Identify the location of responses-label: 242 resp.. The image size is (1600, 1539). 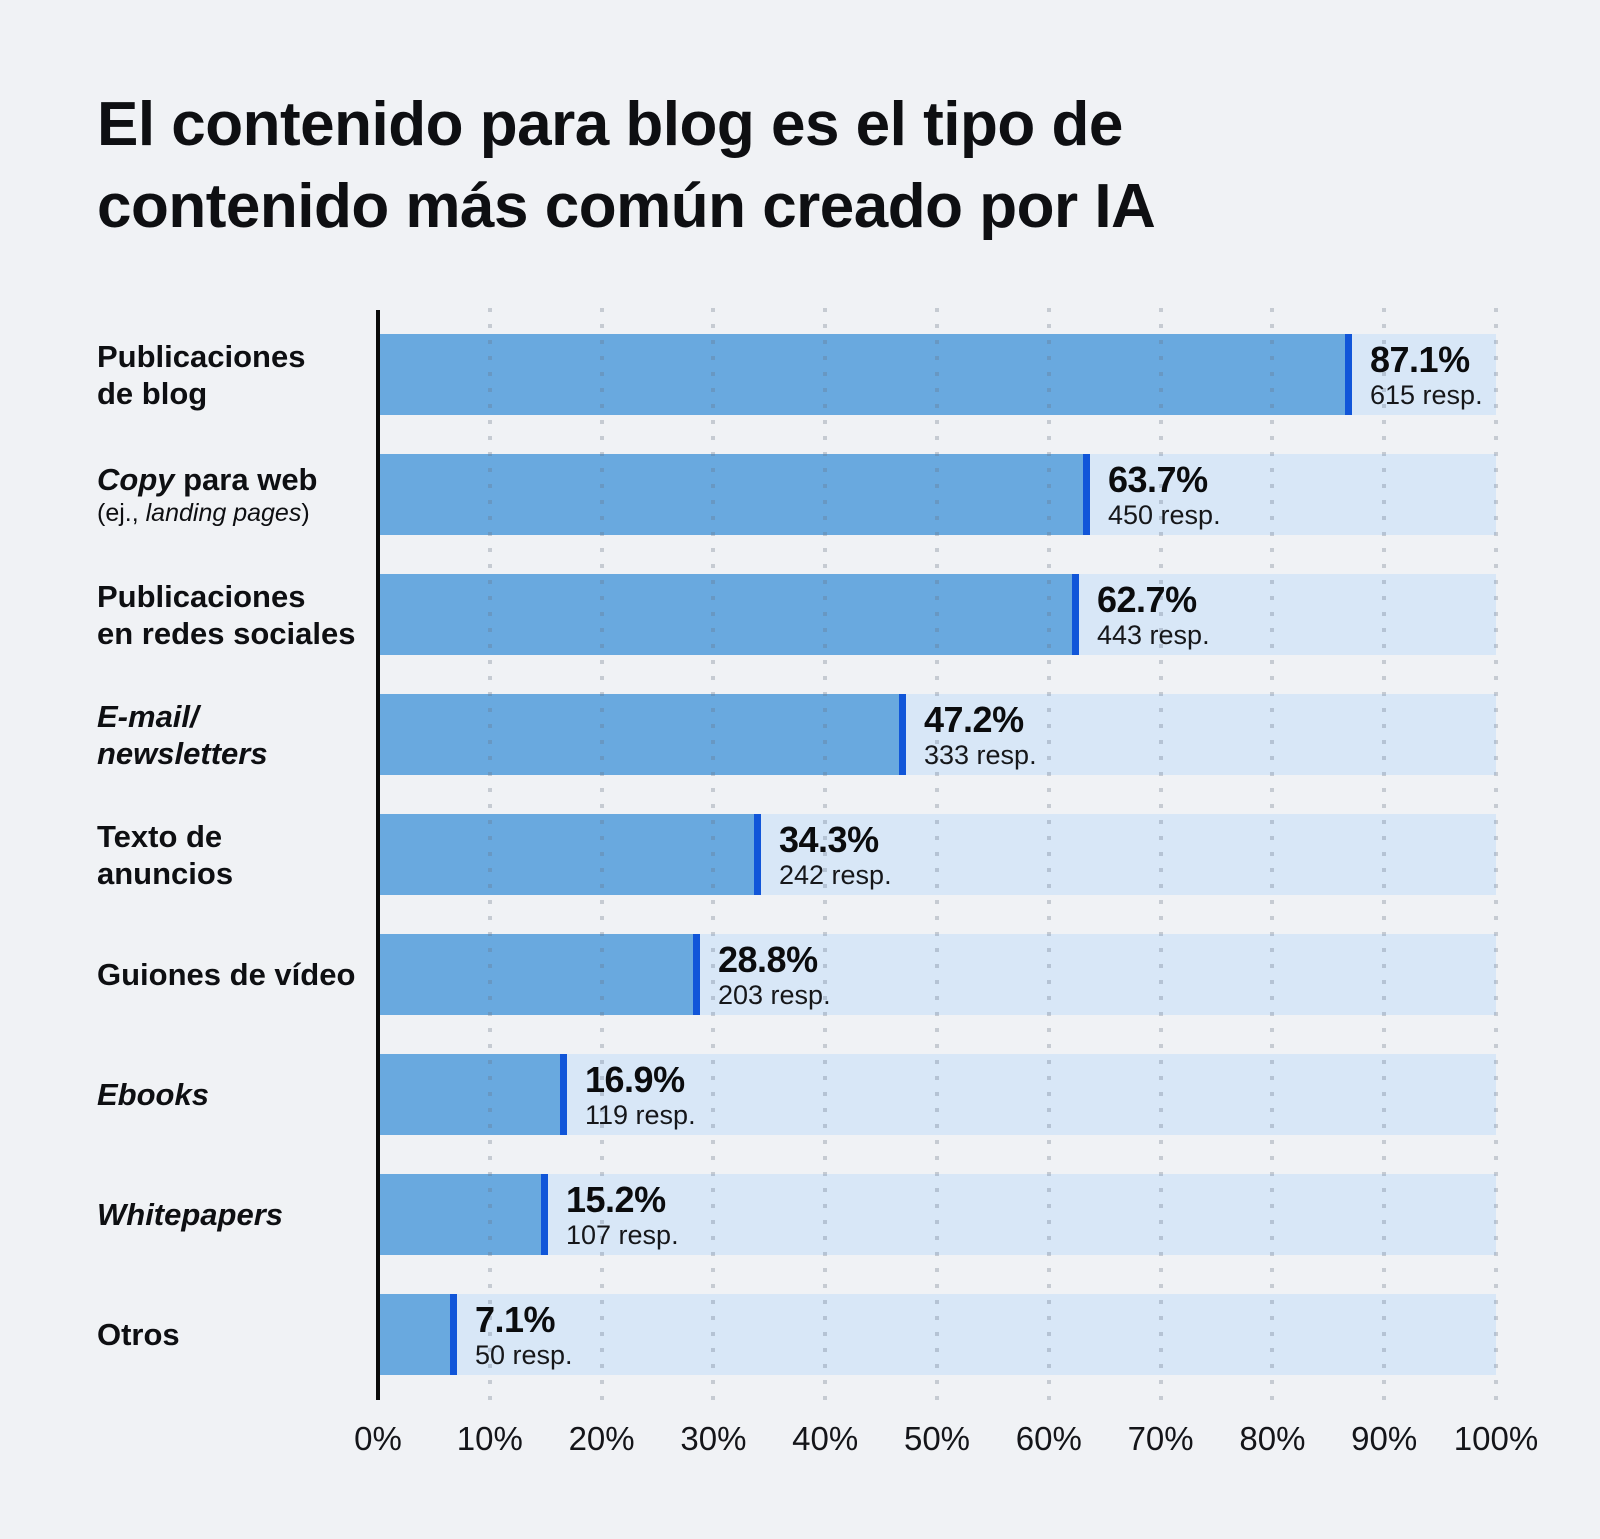
(835, 874).